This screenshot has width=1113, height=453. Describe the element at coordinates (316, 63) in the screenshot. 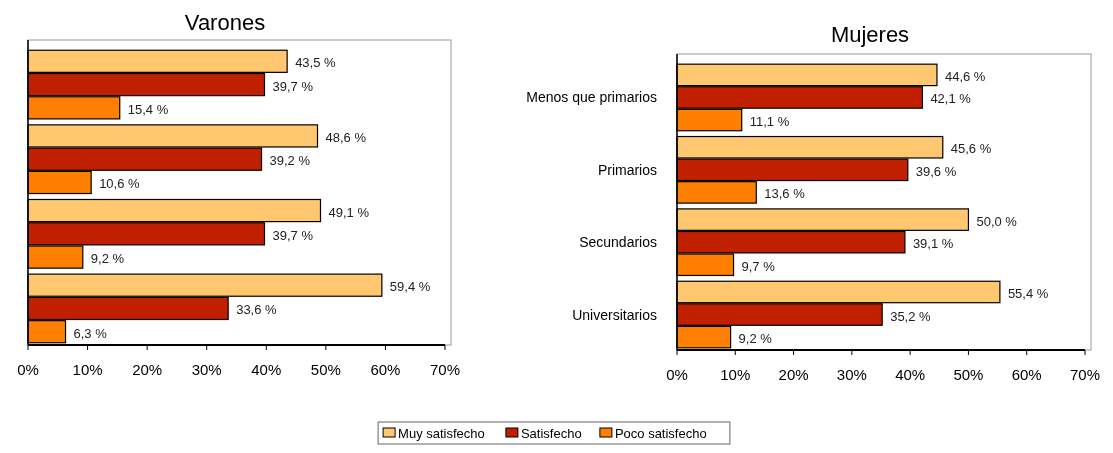

I see `data-label: 43,5 %` at that location.